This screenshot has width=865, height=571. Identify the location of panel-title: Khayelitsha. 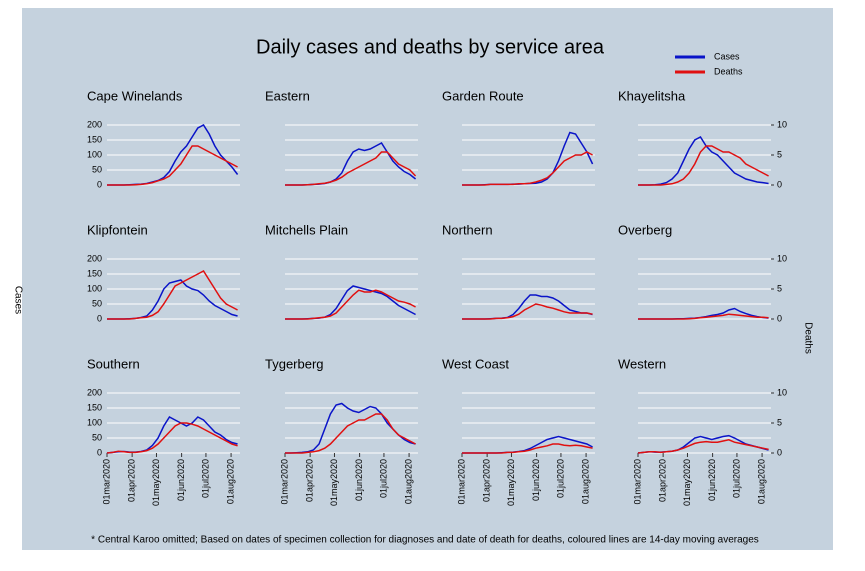
(652, 95).